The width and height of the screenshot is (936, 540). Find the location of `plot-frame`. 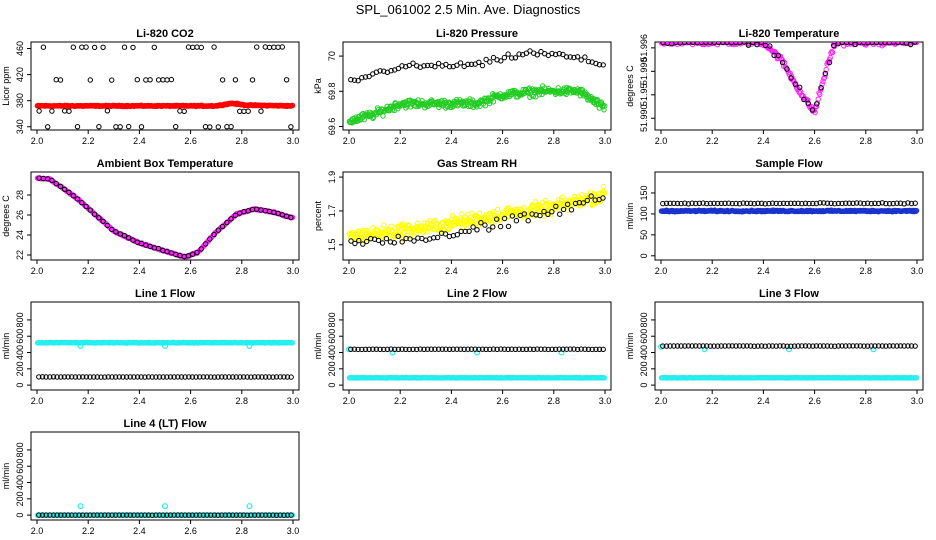

plot-frame is located at coordinates (165, 86).